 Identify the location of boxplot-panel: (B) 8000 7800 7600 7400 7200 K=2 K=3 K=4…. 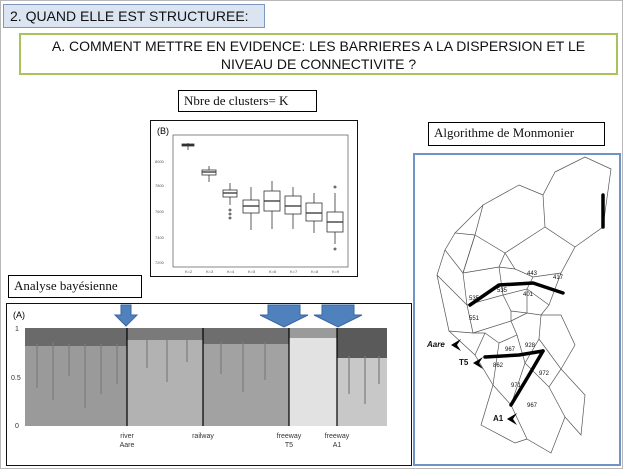
(254, 198).